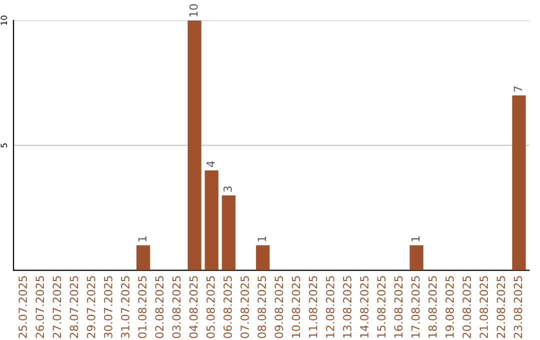  What do you see at coordinates (484, 307) in the screenshot?
I see `x-tick-label: 21.08.2025` at bounding box center [484, 307].